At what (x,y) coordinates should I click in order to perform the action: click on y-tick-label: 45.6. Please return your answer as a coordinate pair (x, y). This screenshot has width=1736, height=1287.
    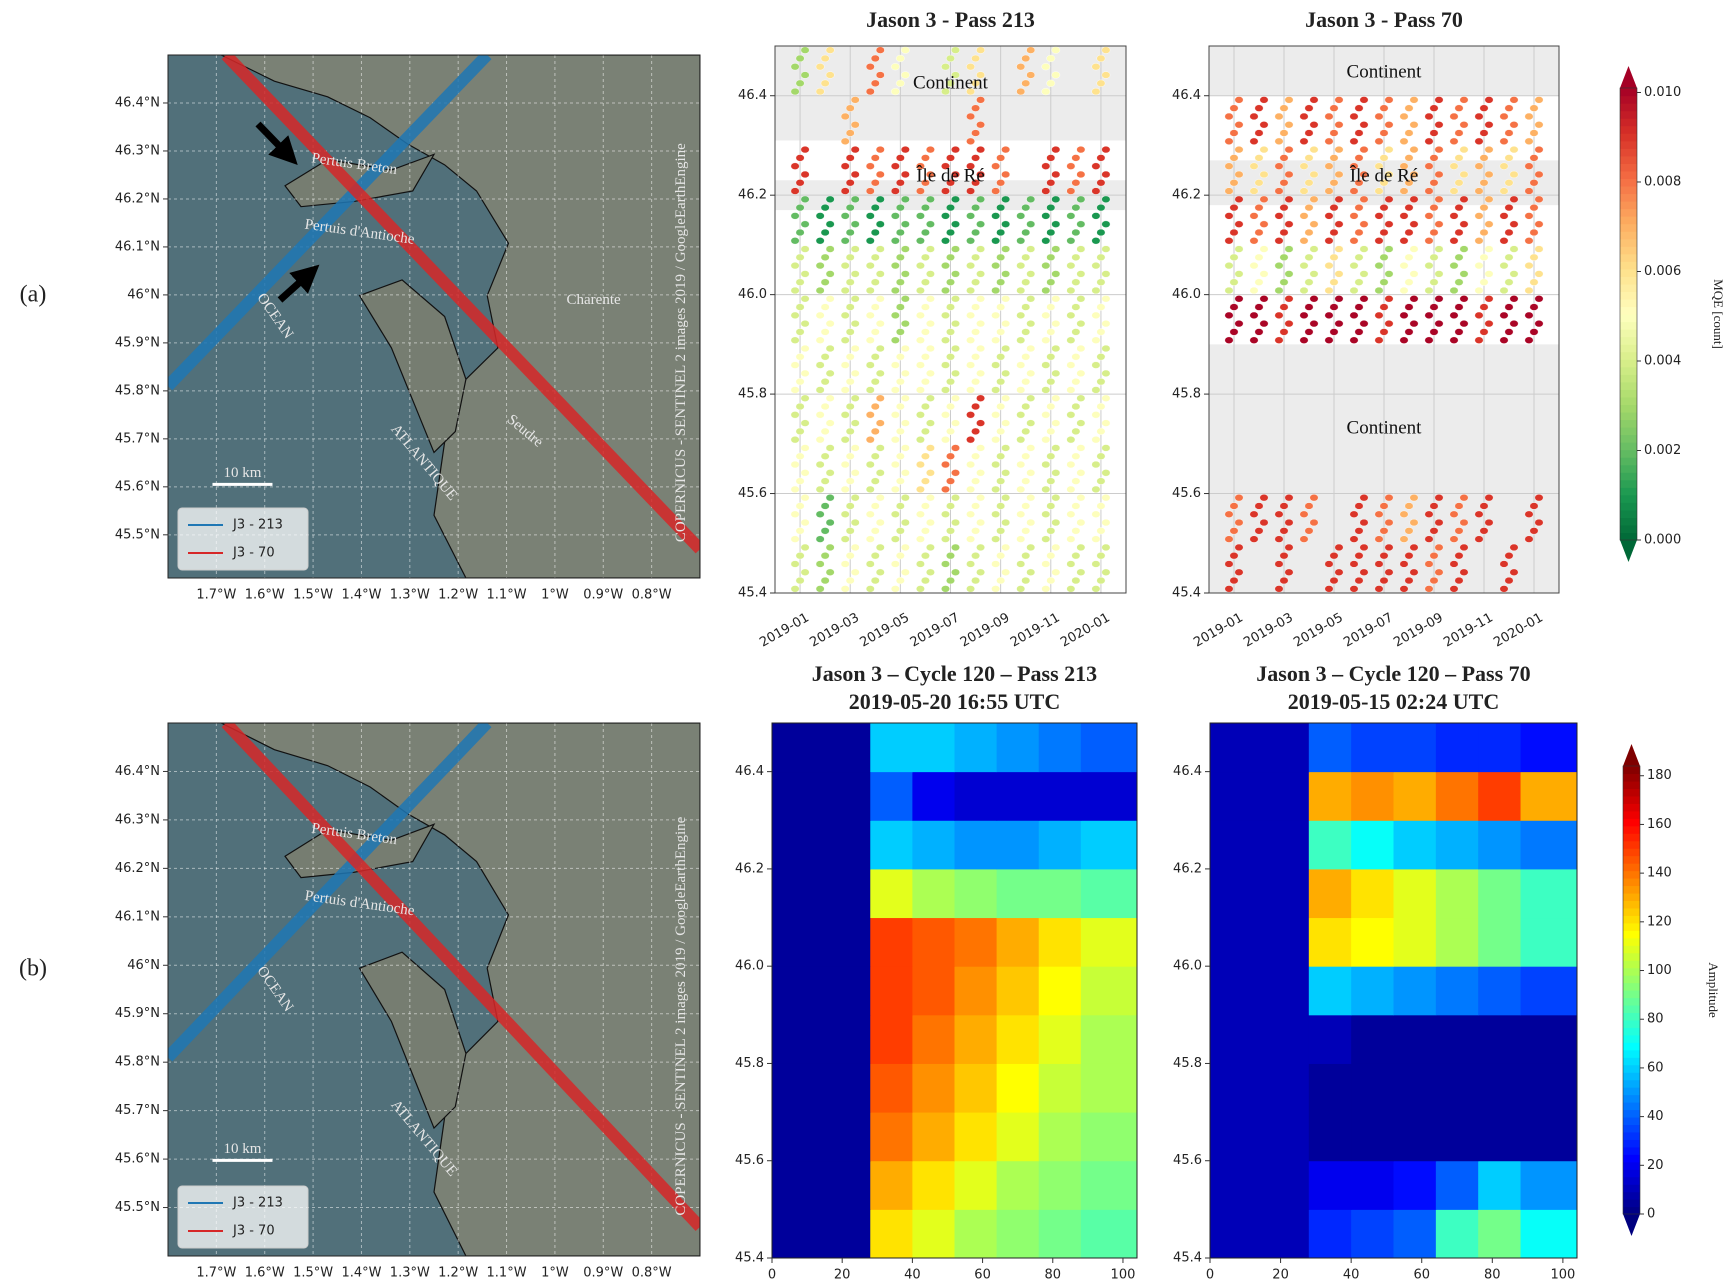
    Looking at the image, I should click on (749, 1160).